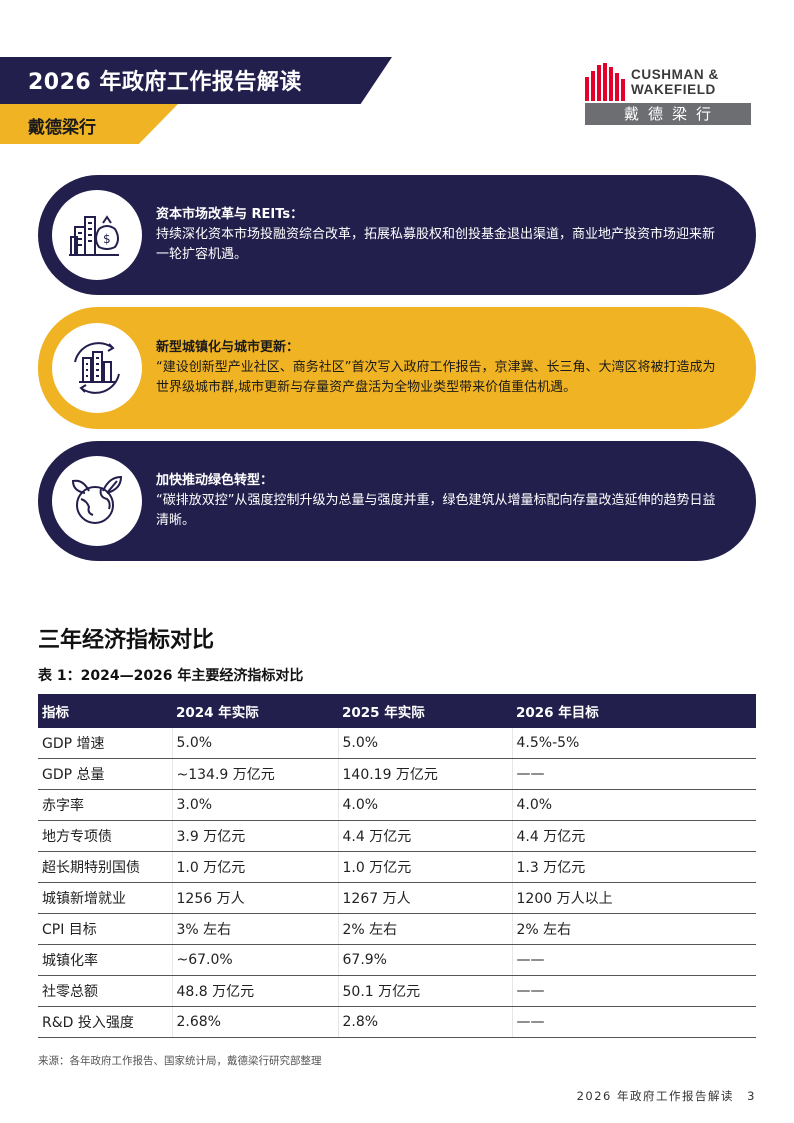  Describe the element at coordinates (254, 898) in the screenshot. I see `table-cell: 1256 万人` at that location.